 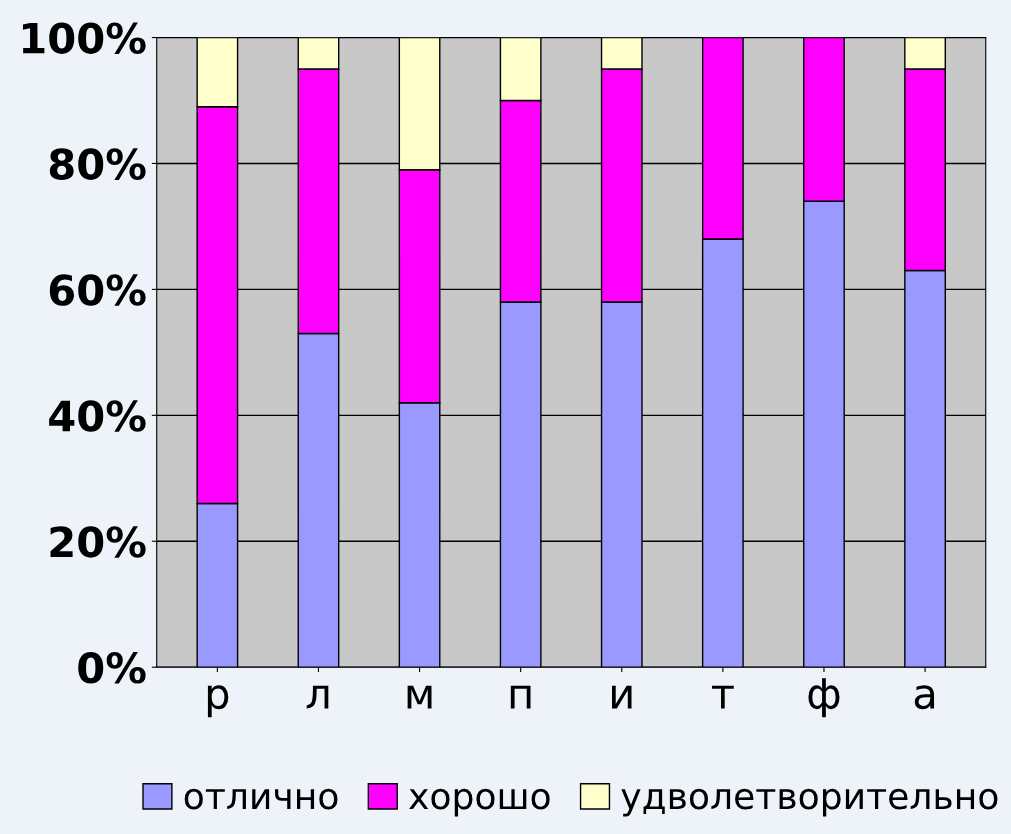 I want to click on x-tick-label: и, so click(x=622, y=697).